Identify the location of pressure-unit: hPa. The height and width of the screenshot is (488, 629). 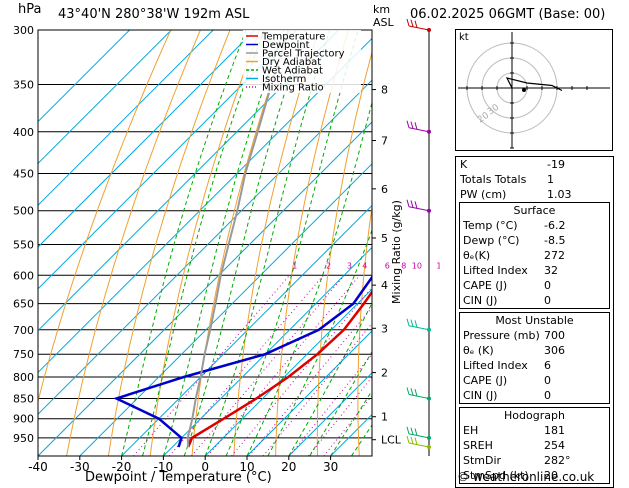
(30, 9).